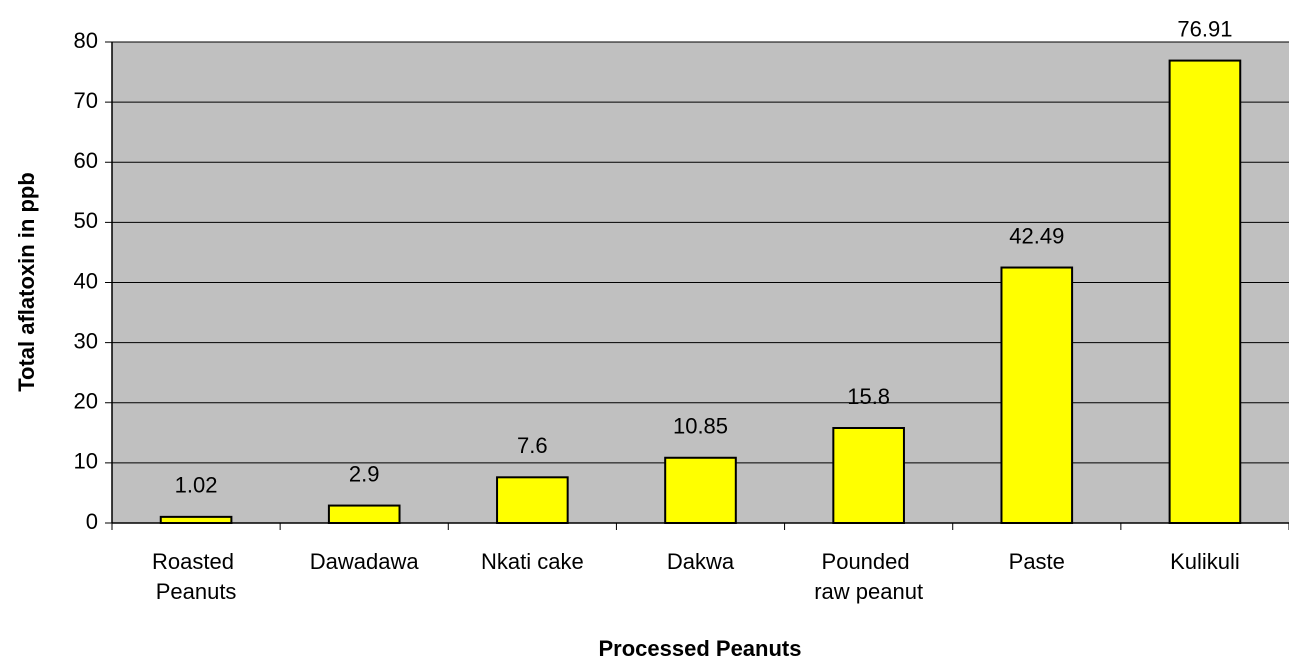 This screenshot has width=1289, height=664. What do you see at coordinates (26, 282) in the screenshot?
I see `y-axis-title: Total aflatoxin in ppb` at bounding box center [26, 282].